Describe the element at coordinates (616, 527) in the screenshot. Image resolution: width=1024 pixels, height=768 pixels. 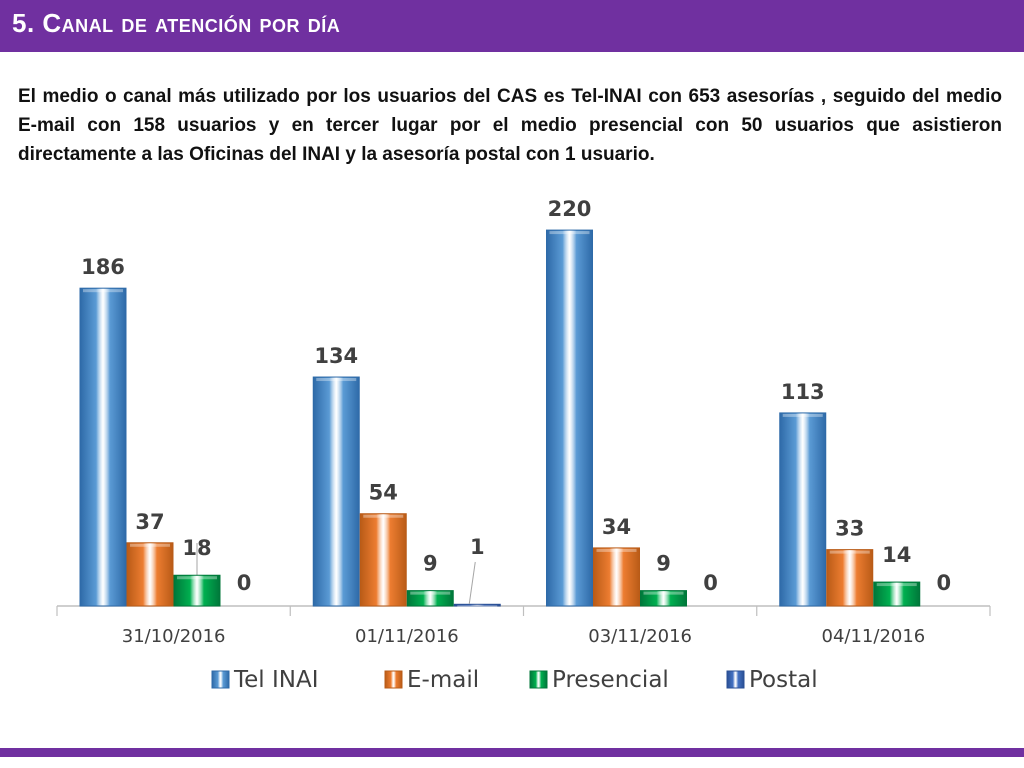
I see `data-label: 34` at that location.